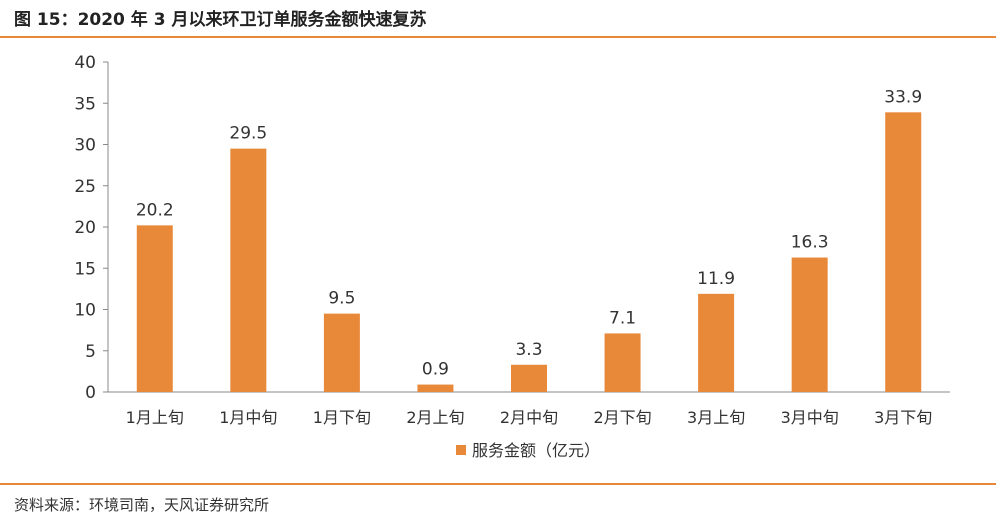 The image size is (996, 524). I want to click on data-label: 0.9, so click(435, 370).